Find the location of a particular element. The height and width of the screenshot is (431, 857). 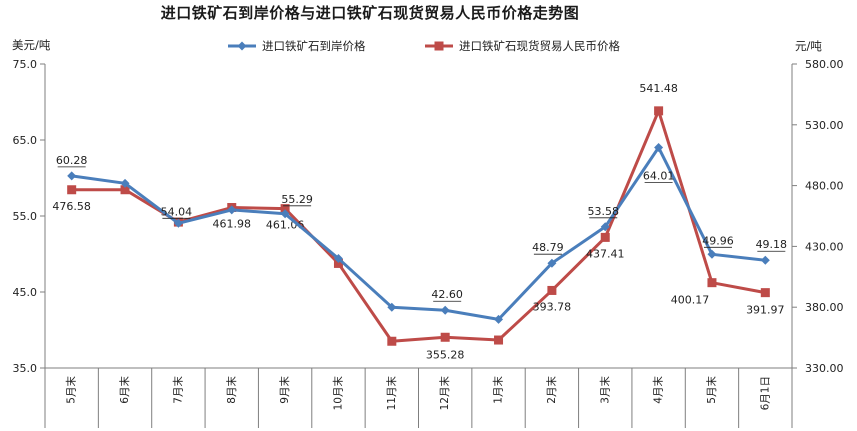

right-tick-label: 580.00 is located at coordinates (824, 64).